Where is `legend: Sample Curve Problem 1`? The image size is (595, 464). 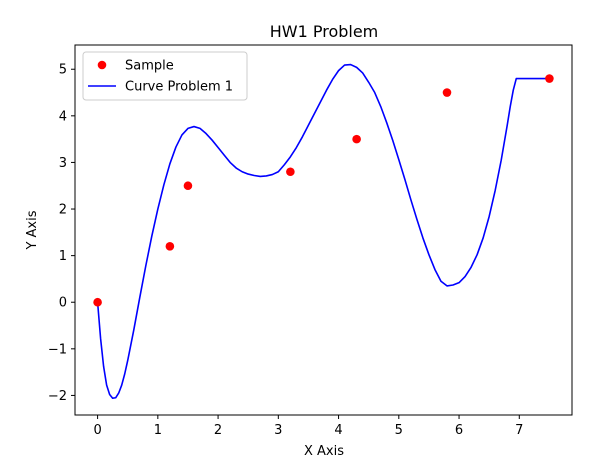
legend: Sample Curve Problem 1 is located at coordinates (165, 76).